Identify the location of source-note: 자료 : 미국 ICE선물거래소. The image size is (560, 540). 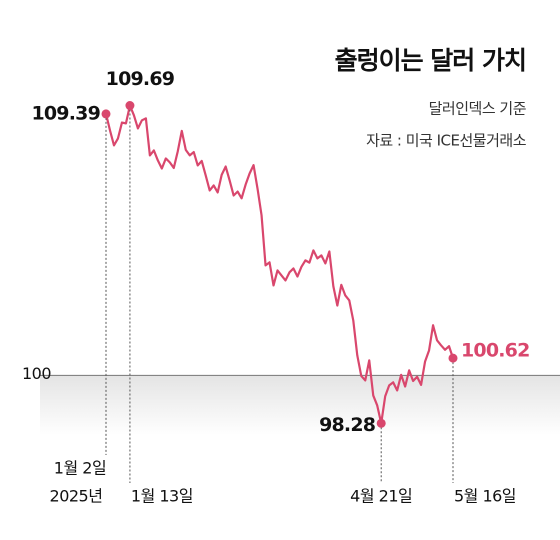
(446, 141).